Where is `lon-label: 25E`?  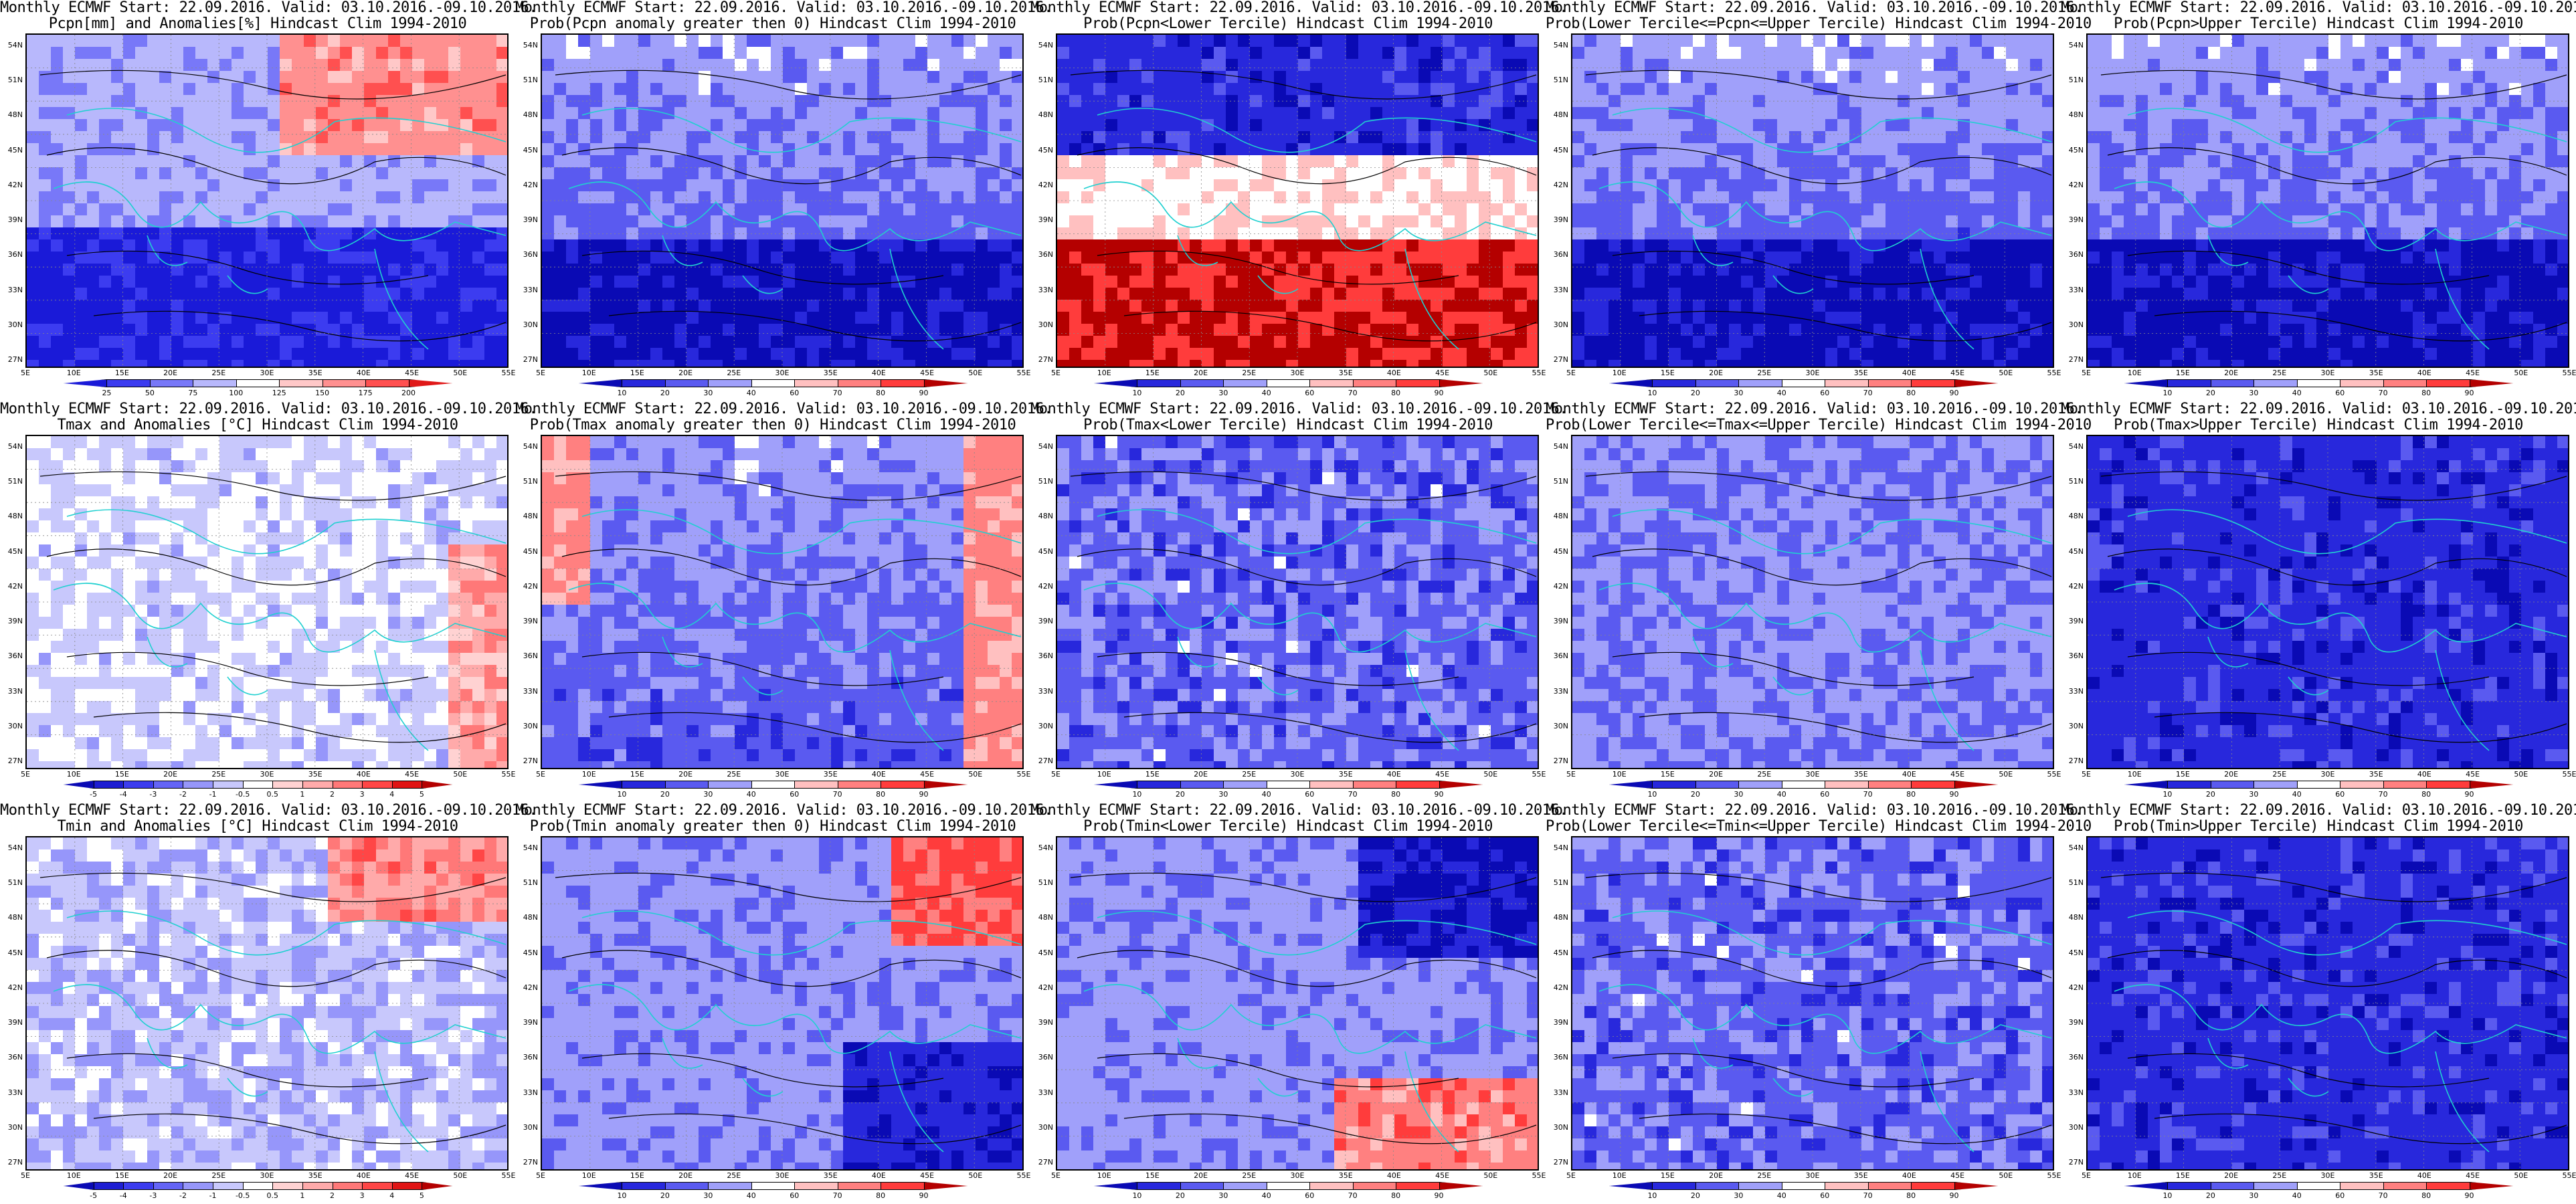 lon-label: 25E is located at coordinates (218, 774).